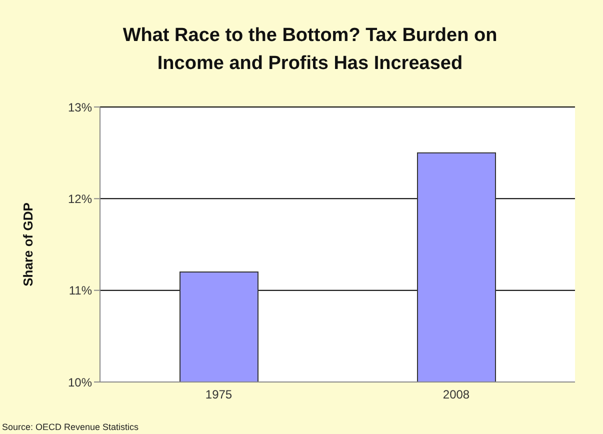  I want to click on x-tick-label: 1975, so click(218, 395).